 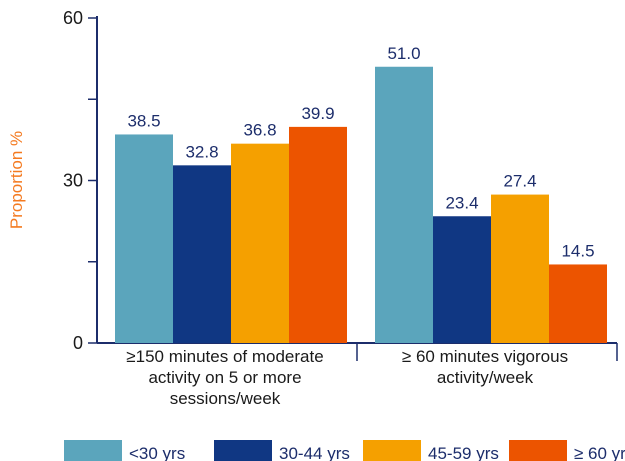 I want to click on data-label: 38.5, so click(x=143, y=120).